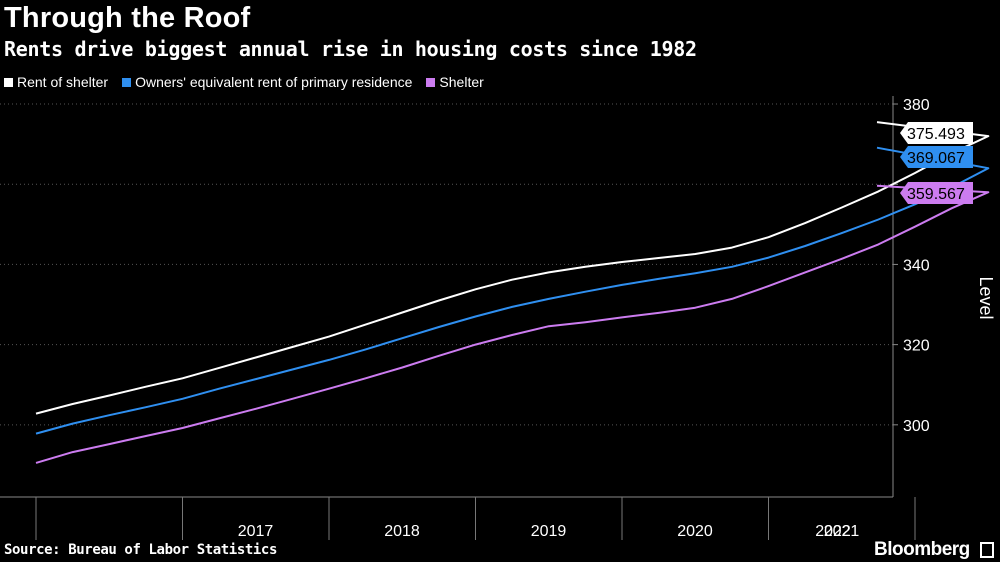 The height and width of the screenshot is (562, 1000). I want to click on legend-label-rent-of-shelter: Rent of shelter, so click(63, 82).